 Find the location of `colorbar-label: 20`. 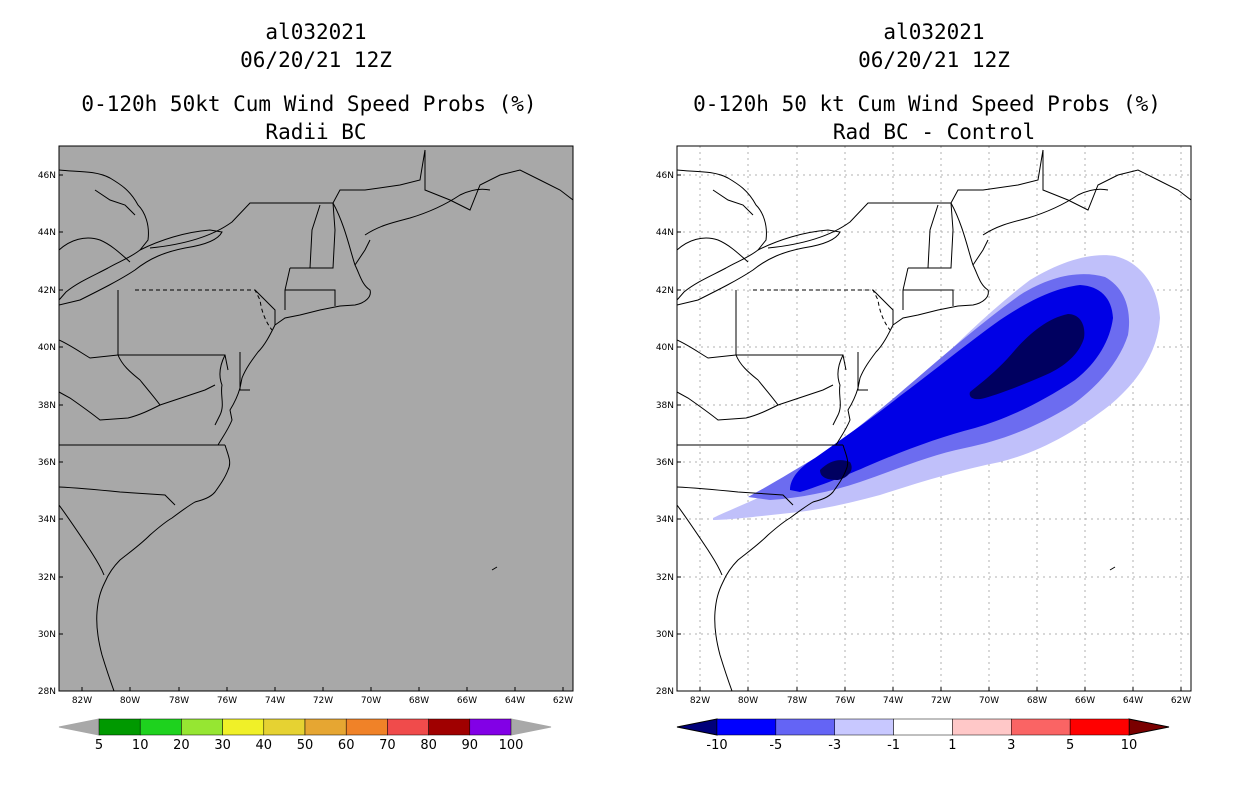

colorbar-label: 20 is located at coordinates (181, 745).